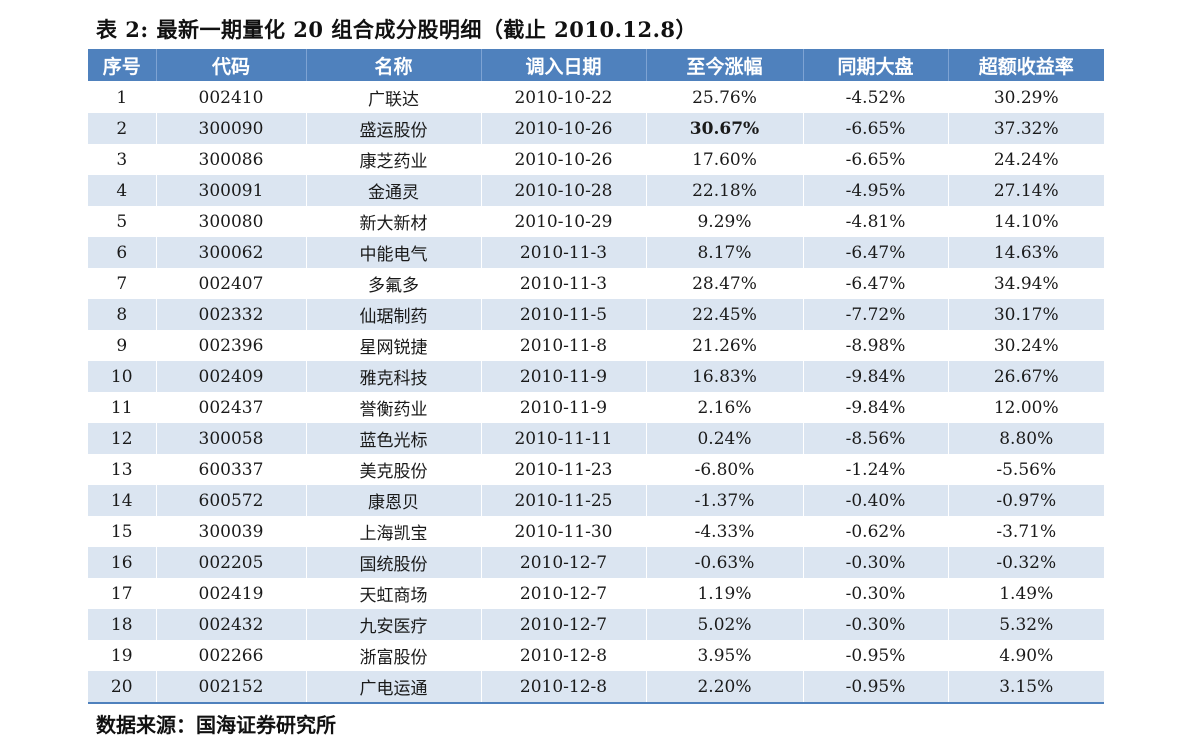 The height and width of the screenshot is (755, 1191). Describe the element at coordinates (725, 190) in the screenshot. I see `cell-gain: 22.18%` at that location.